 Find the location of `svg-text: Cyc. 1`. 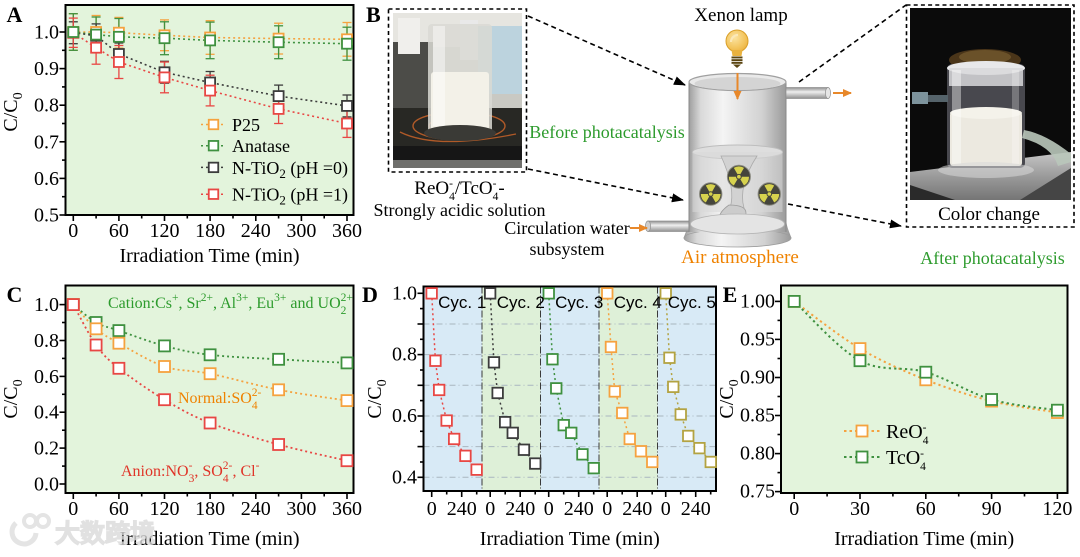

svg-text: Cyc. 1 is located at coordinates (462, 302).